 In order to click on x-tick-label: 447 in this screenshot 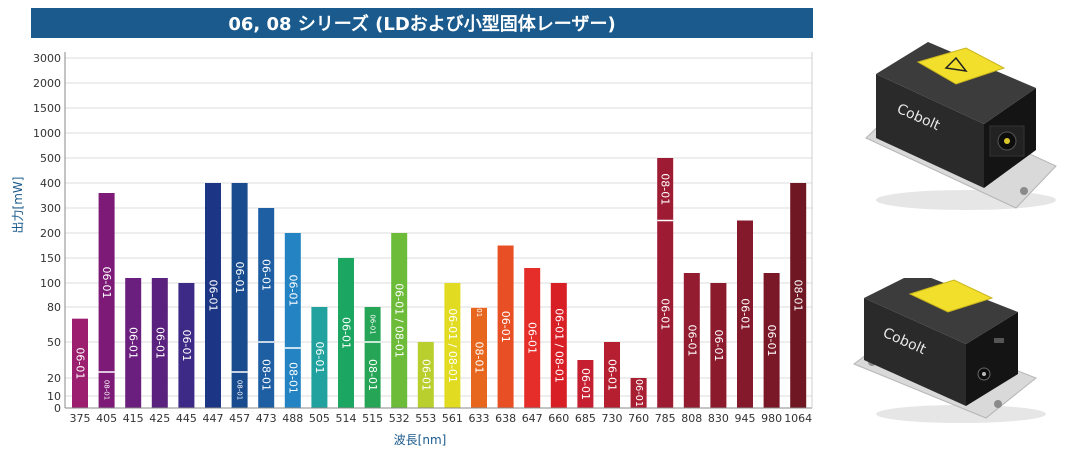, I will do `click(213, 418)`.